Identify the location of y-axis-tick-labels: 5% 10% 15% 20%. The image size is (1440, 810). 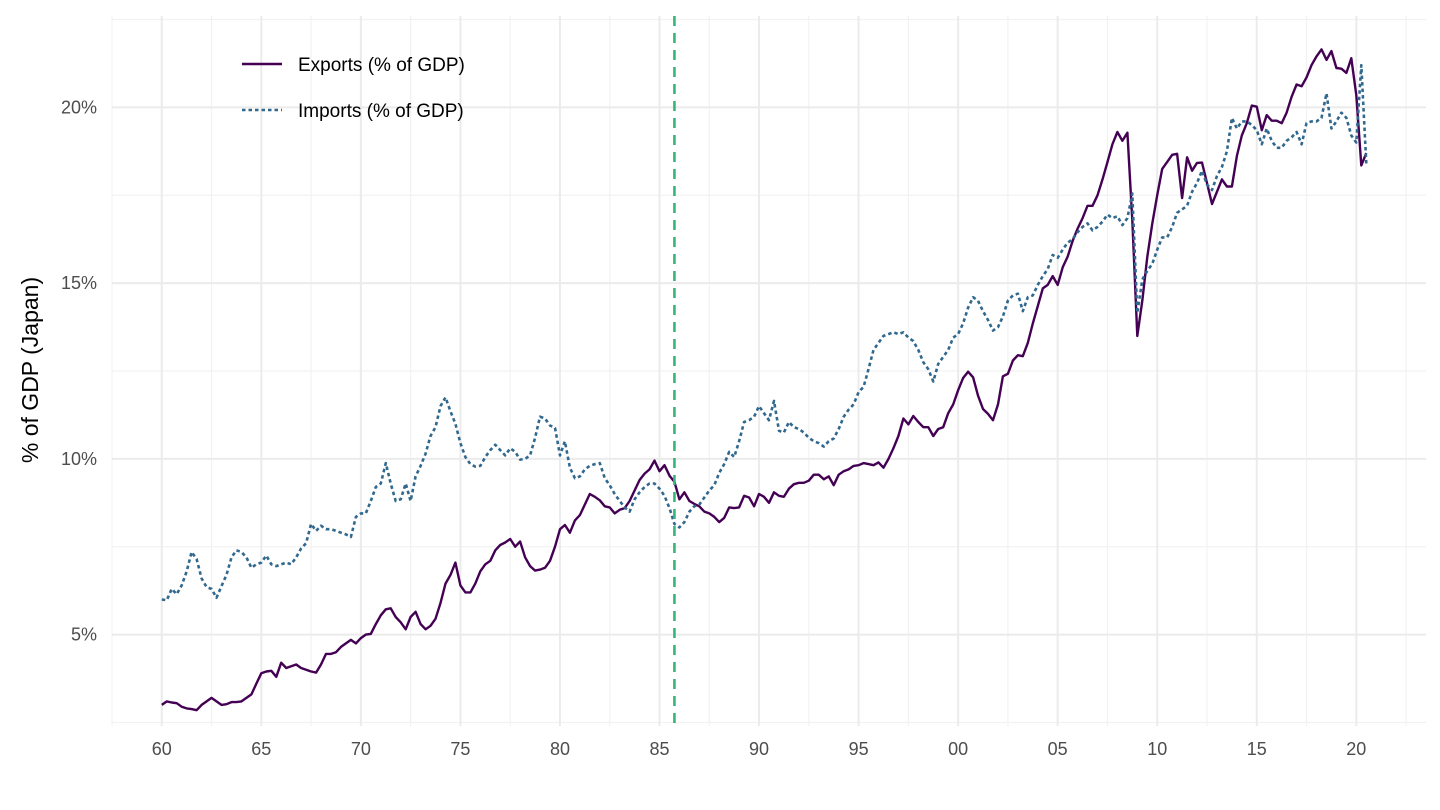
(79, 370).